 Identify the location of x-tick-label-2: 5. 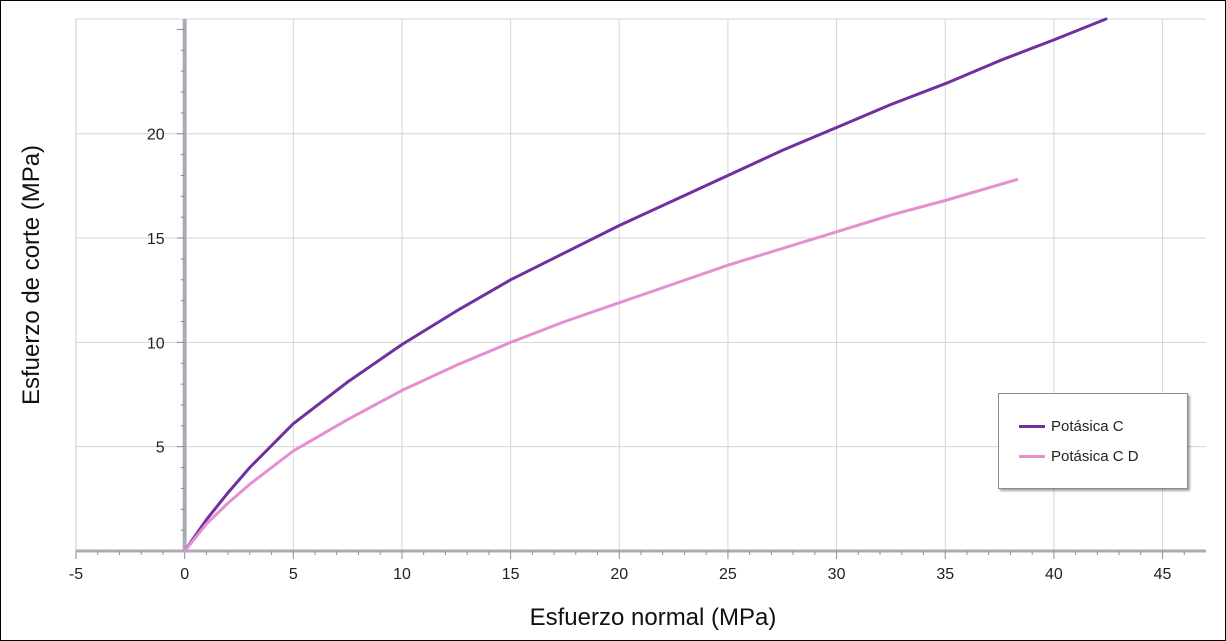
(293, 574).